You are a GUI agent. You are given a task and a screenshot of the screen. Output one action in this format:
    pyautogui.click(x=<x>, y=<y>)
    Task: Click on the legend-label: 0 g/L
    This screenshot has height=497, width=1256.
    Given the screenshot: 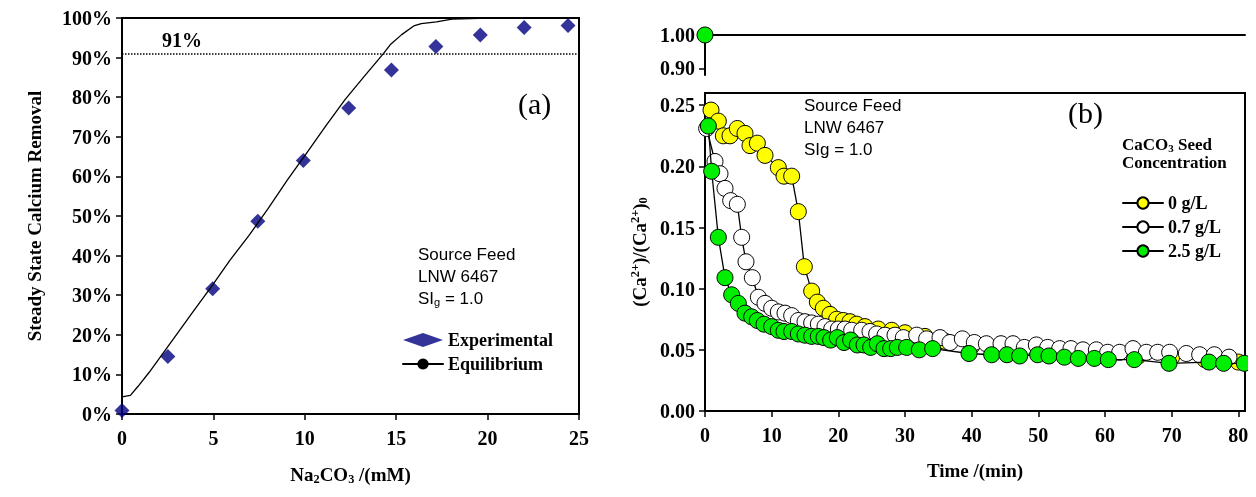 What is the action you would take?
    pyautogui.click(x=1187, y=203)
    